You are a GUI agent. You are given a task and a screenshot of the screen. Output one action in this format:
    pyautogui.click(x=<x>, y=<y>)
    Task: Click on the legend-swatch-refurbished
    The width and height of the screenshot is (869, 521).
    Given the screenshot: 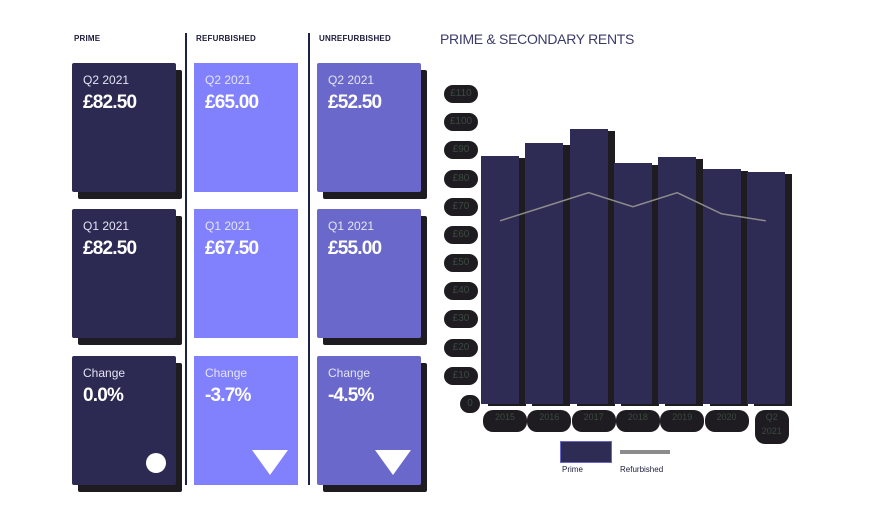 What is the action you would take?
    pyautogui.click(x=645, y=452)
    